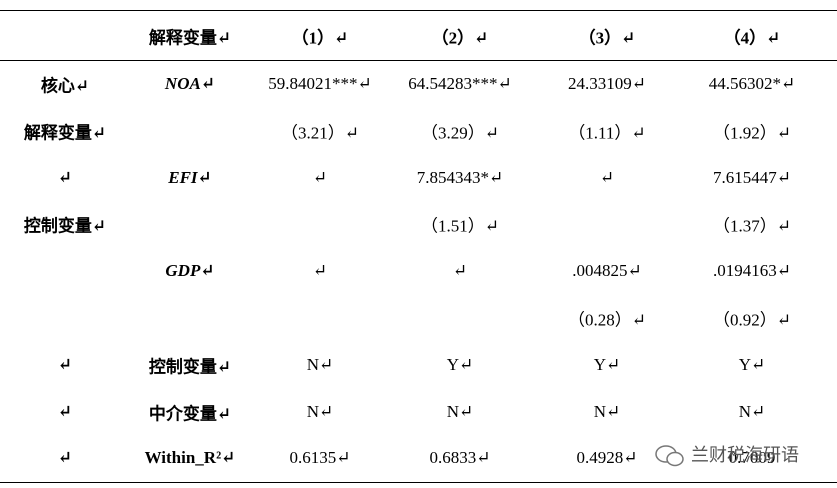 The width and height of the screenshot is (837, 488). I want to click on table-cell: 中介变量↵, so click(190, 414).